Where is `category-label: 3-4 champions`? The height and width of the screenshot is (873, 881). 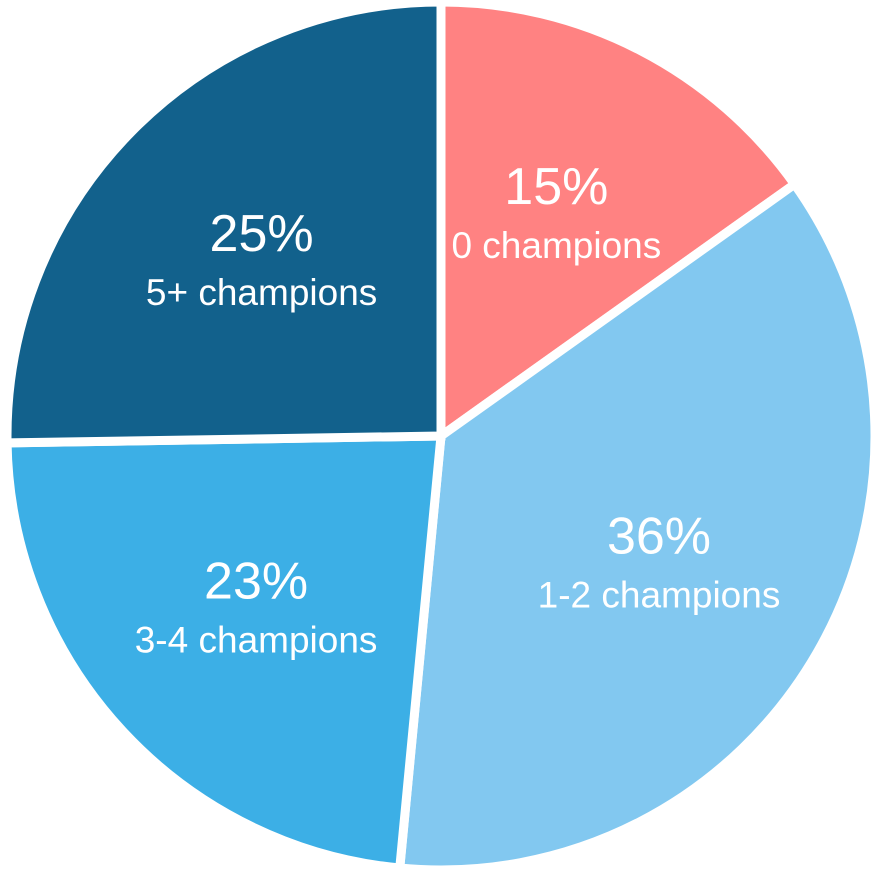
category-label: 3-4 champions is located at coordinates (256, 640).